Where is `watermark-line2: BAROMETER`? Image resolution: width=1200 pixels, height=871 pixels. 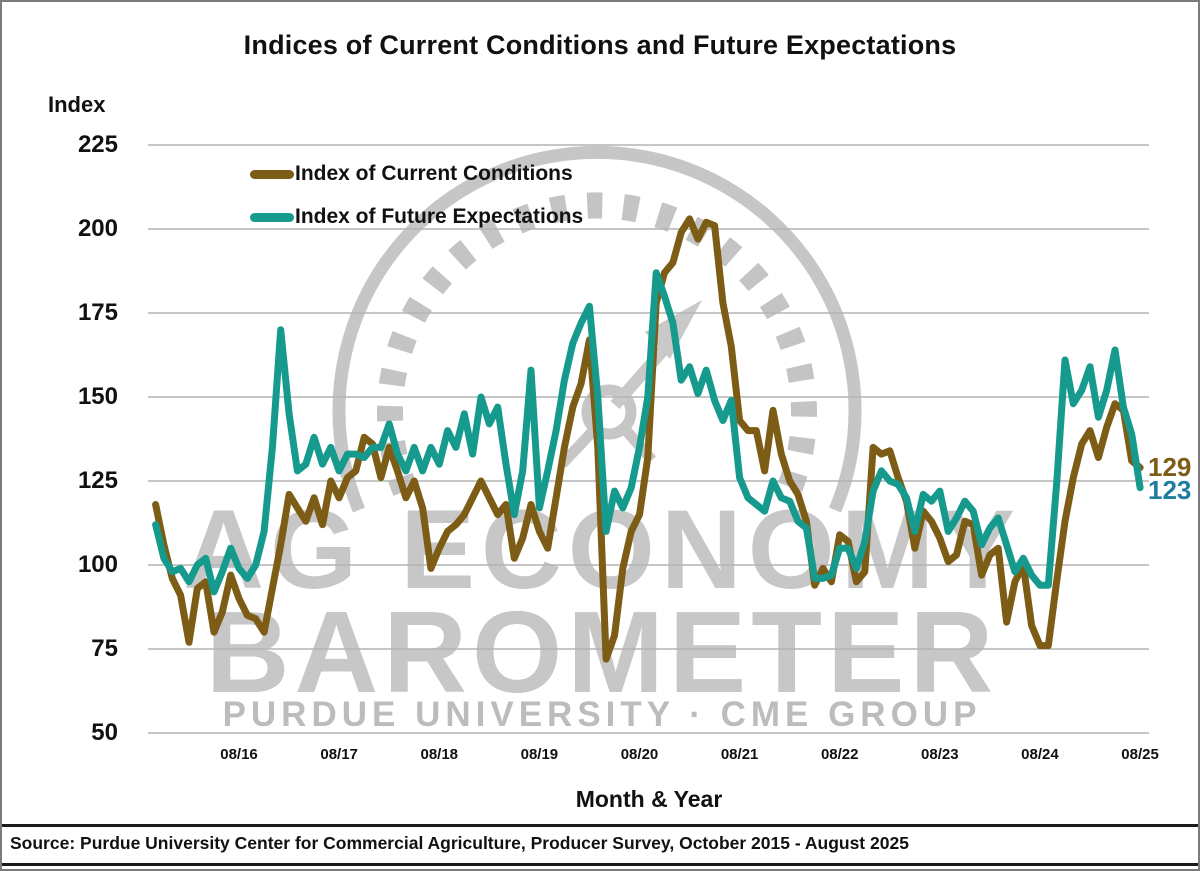
watermark-line2: BAROMETER is located at coordinates (602, 652).